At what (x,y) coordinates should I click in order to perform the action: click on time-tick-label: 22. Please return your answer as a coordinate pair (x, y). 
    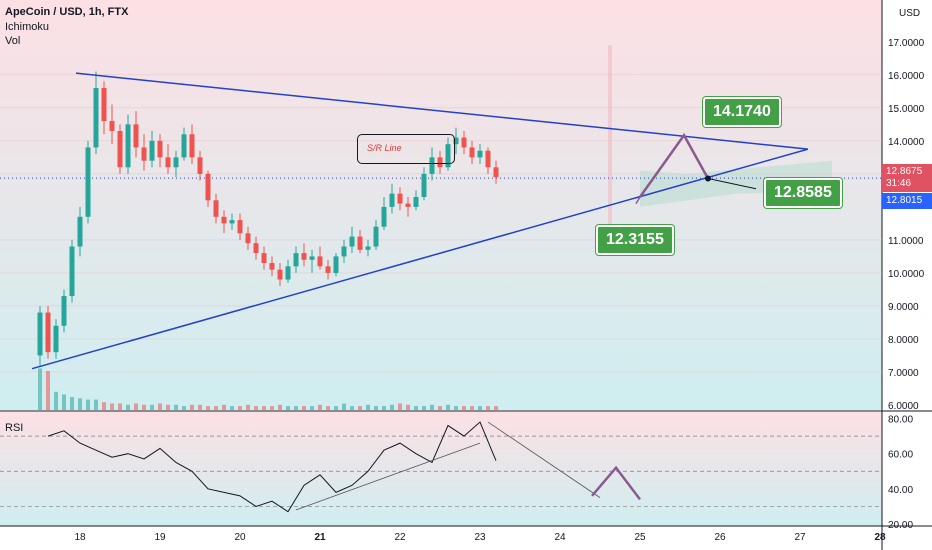
    Looking at the image, I should click on (400, 537).